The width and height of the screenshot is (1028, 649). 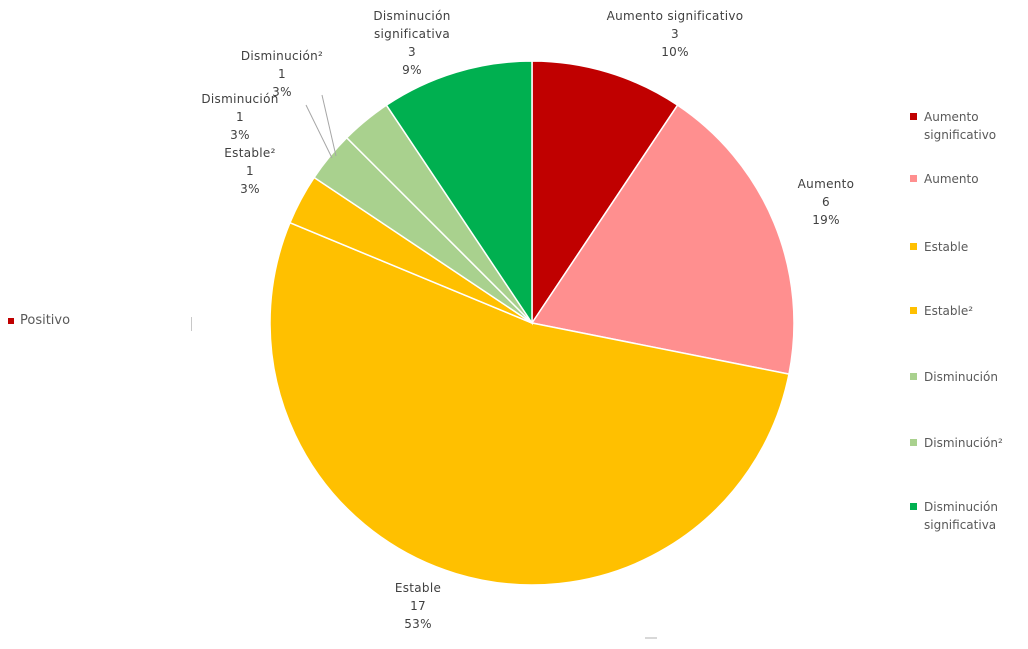 I want to click on legend-item-1: Aumento, so click(x=944, y=179).